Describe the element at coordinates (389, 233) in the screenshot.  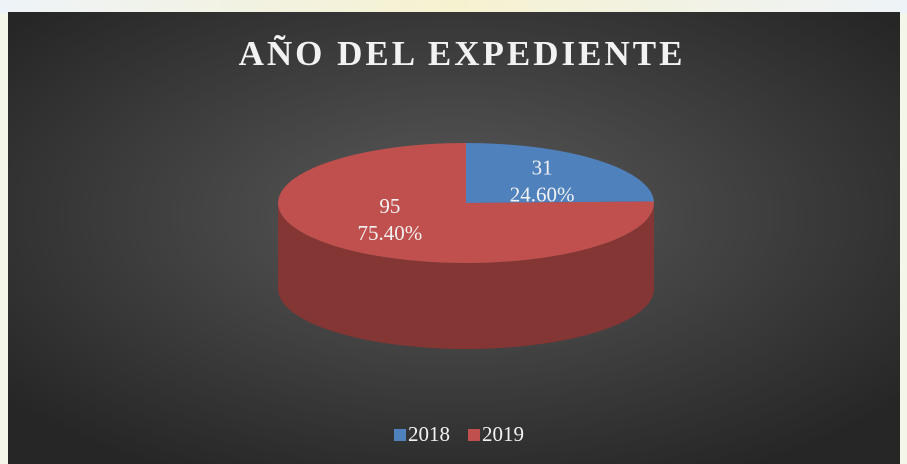
I see `percent-label: 75.40%` at that location.